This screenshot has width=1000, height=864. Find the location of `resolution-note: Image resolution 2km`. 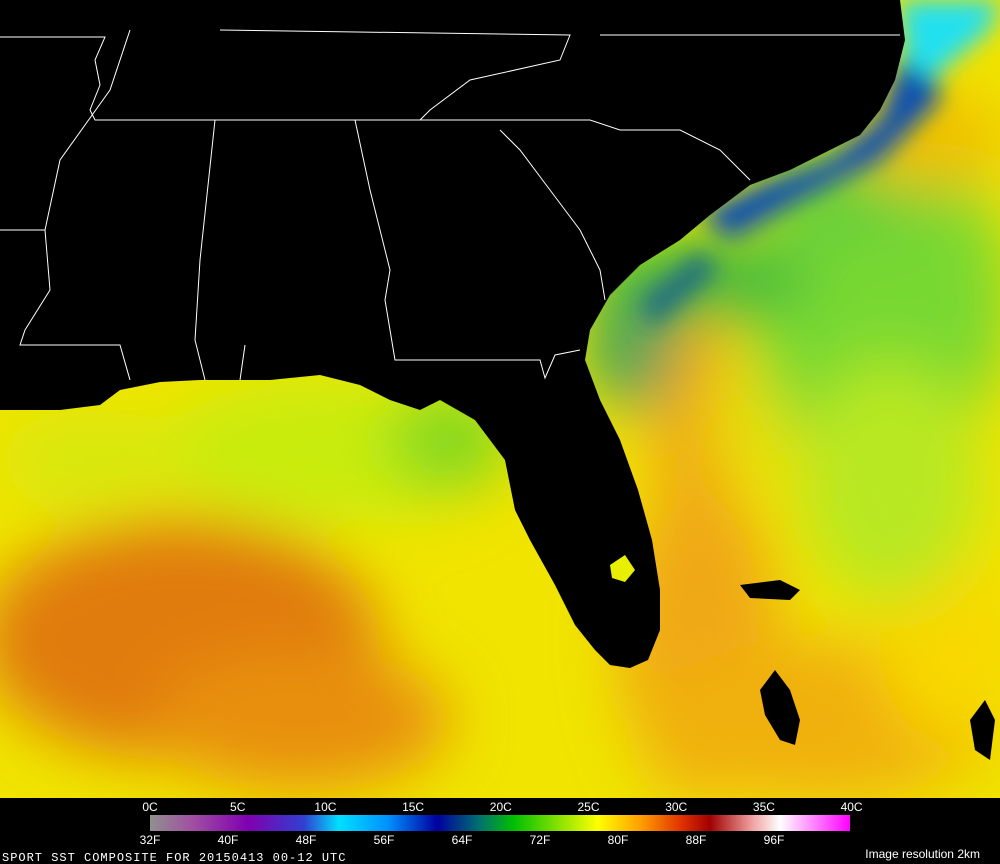

resolution-note: Image resolution 2km is located at coordinates (922, 854).